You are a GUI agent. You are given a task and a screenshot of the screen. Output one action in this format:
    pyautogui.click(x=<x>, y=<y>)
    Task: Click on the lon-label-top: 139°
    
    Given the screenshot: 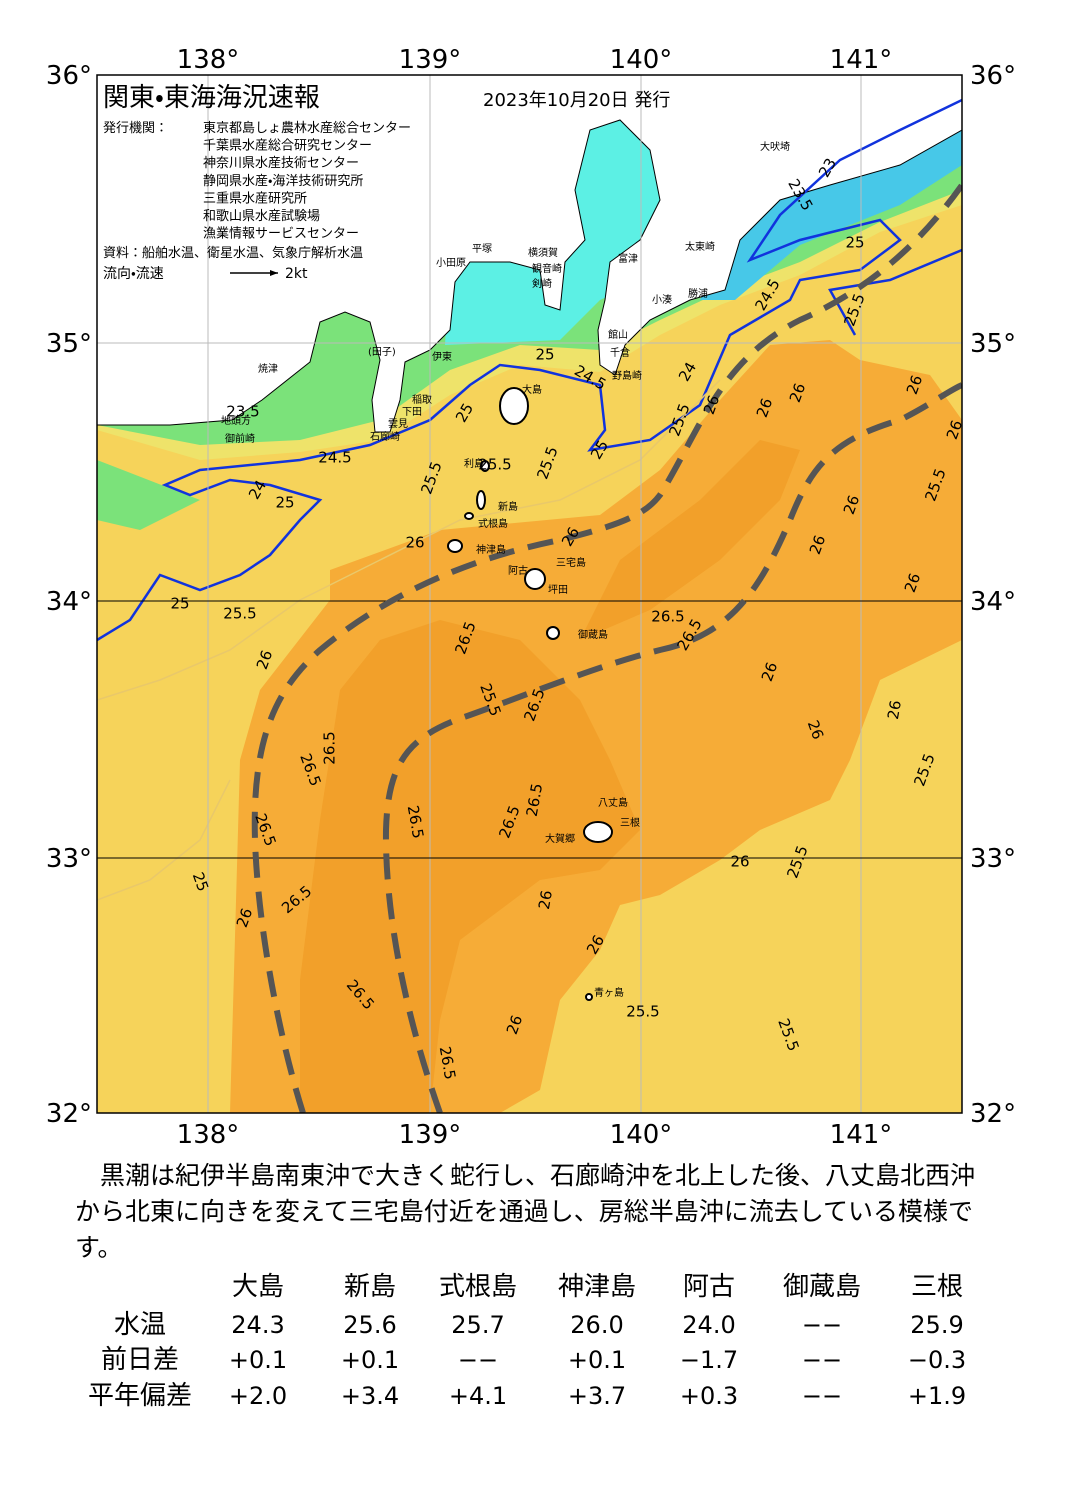 What is the action you would take?
    pyautogui.click(x=430, y=60)
    